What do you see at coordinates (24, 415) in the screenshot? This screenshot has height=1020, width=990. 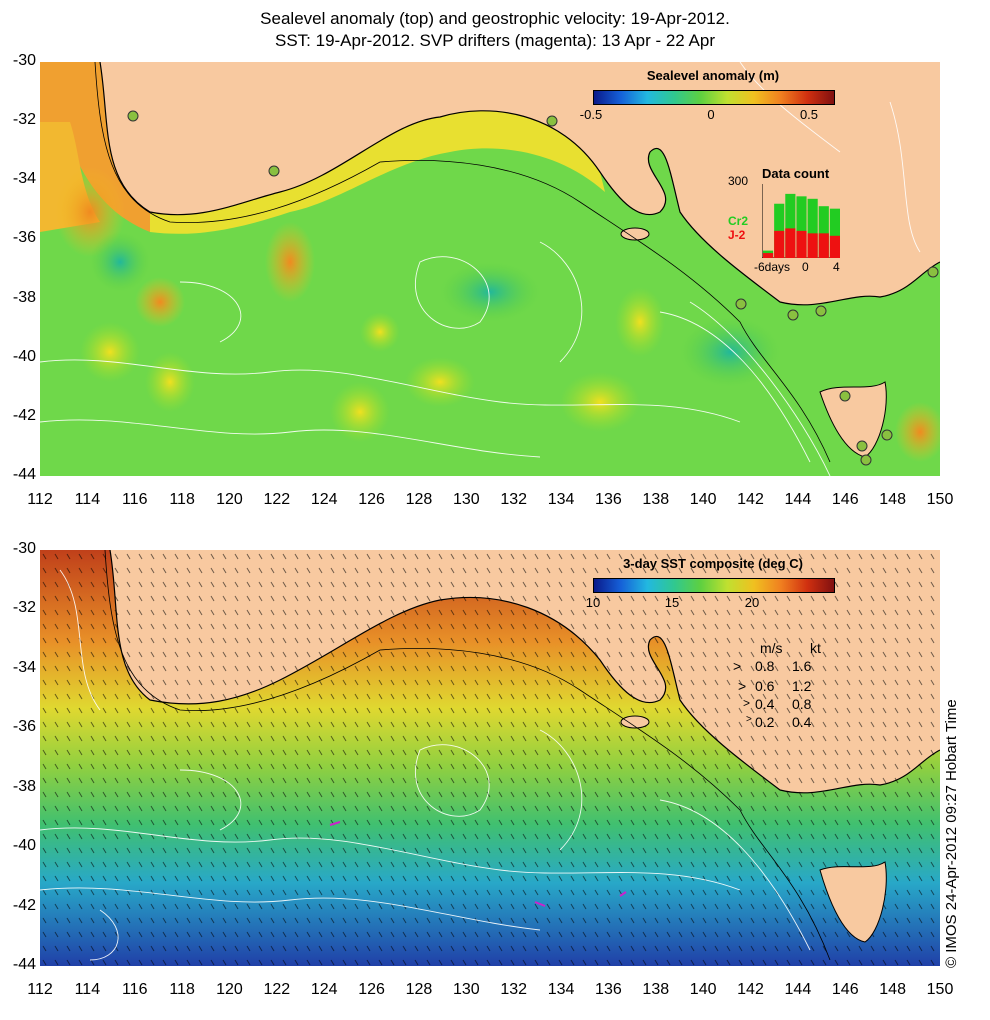 I see `lat-tick-label: -42` at bounding box center [24, 415].